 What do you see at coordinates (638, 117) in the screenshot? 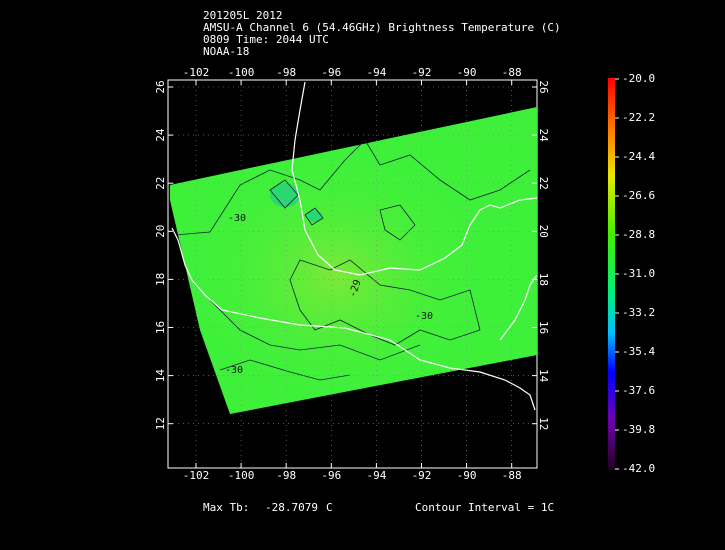
I see `colorbar-label: -22.2` at bounding box center [638, 117].